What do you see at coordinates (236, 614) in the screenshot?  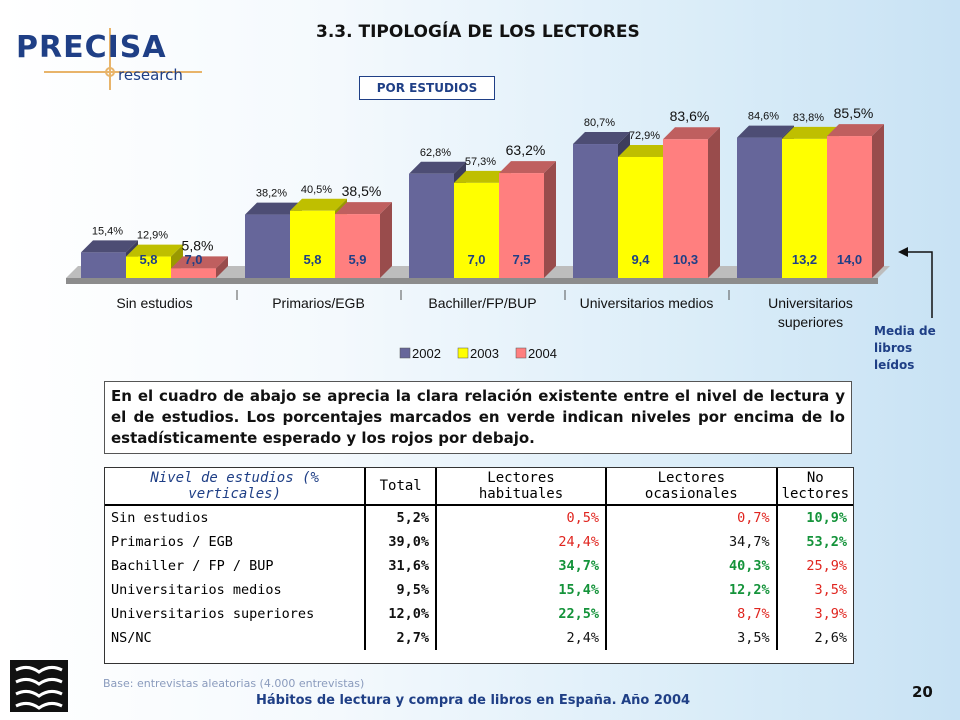 I see `row-label: Universitarios superiores` at bounding box center [236, 614].